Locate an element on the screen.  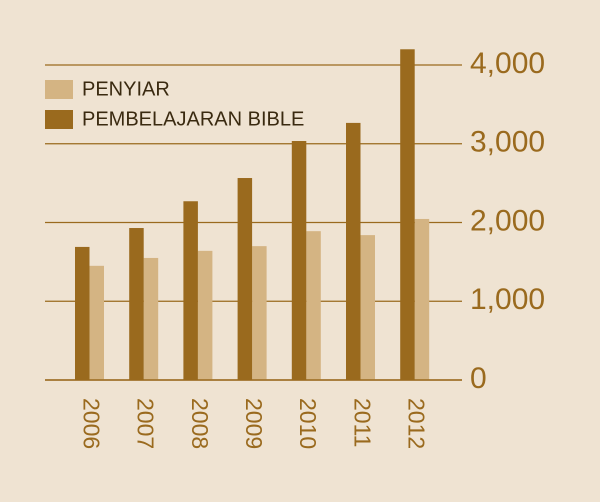
x-tick-label: 2010 is located at coordinates (308, 423).